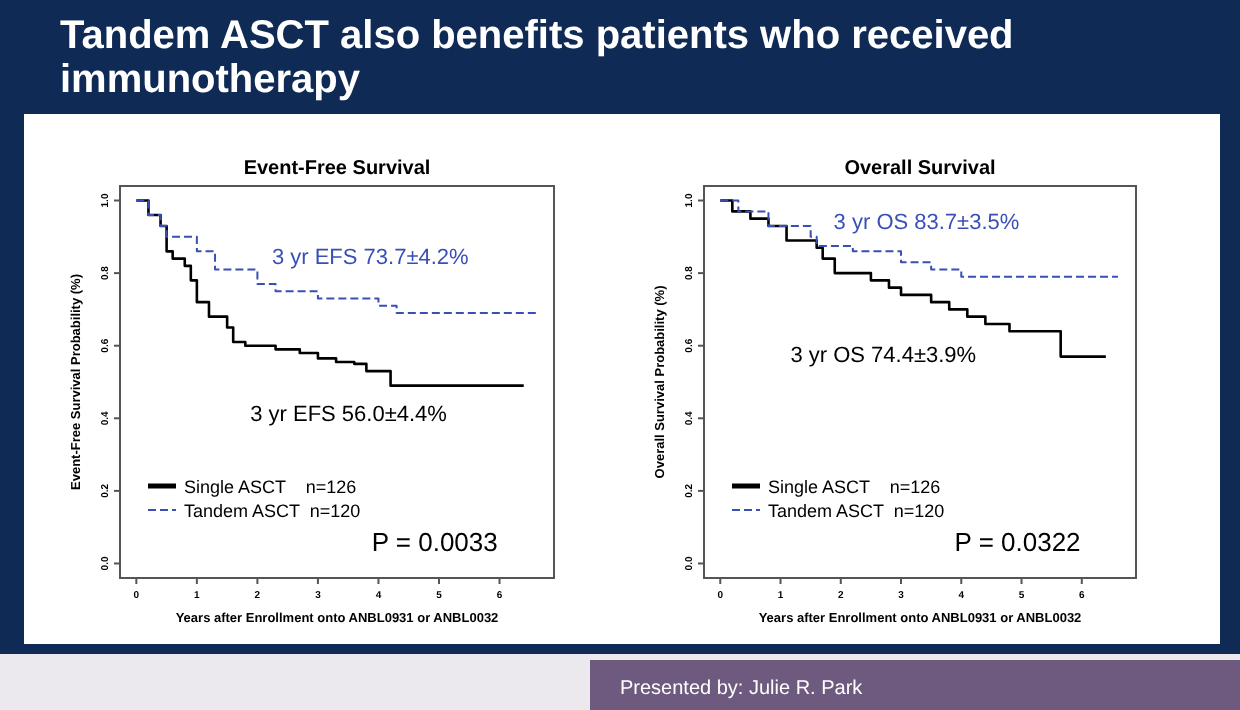  What do you see at coordinates (1017, 541) in the screenshot?
I see `annotation: P = 0.0322` at bounding box center [1017, 541].